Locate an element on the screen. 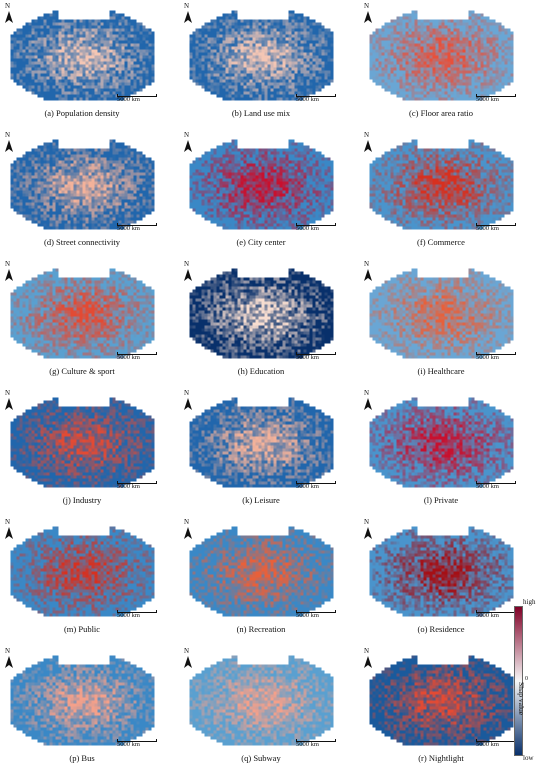  panel-caption: (j) Industry is located at coordinates (82, 500).